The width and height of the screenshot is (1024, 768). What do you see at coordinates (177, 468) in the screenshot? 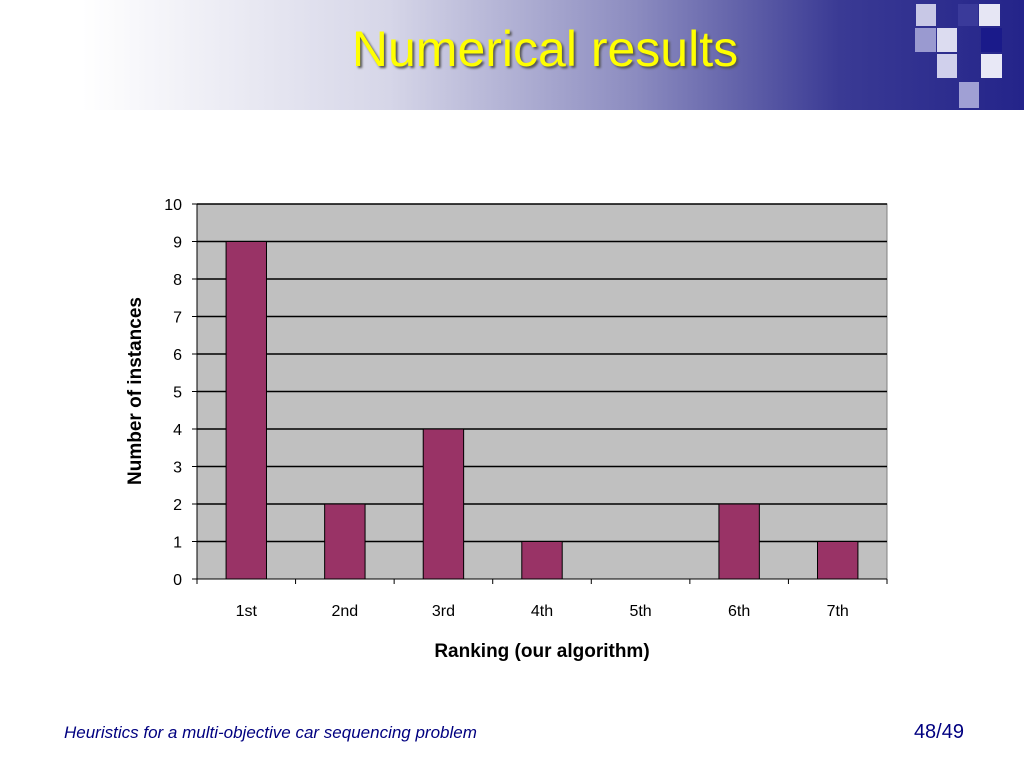
I see `y-tick-label: 3` at bounding box center [177, 468].